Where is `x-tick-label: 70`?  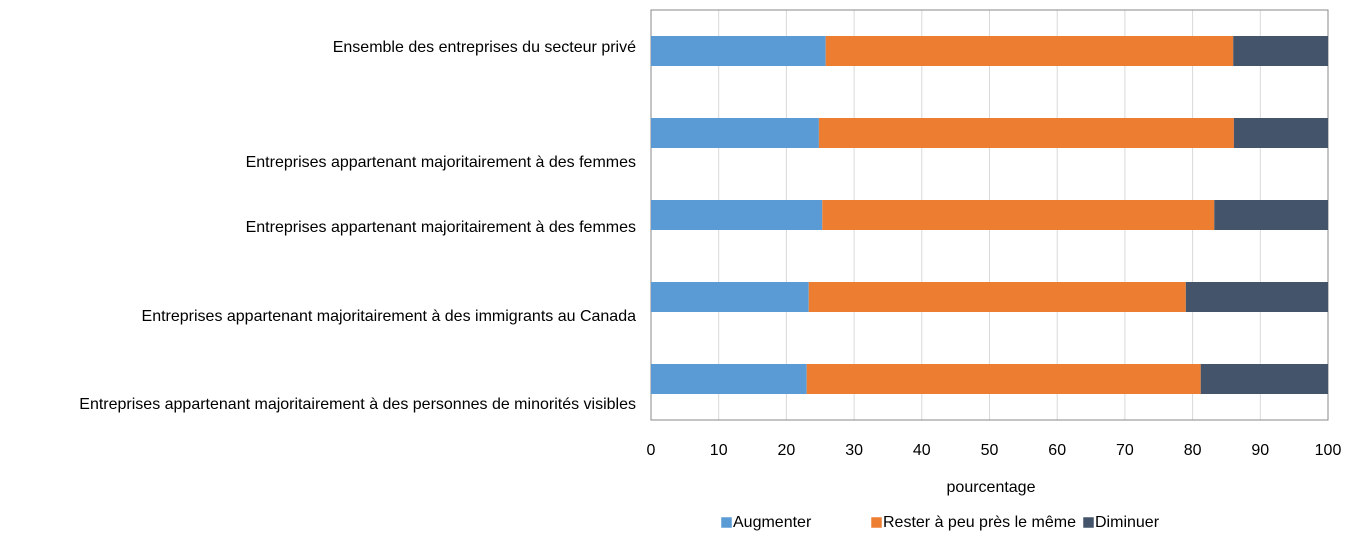 x-tick-label: 70 is located at coordinates (1125, 450).